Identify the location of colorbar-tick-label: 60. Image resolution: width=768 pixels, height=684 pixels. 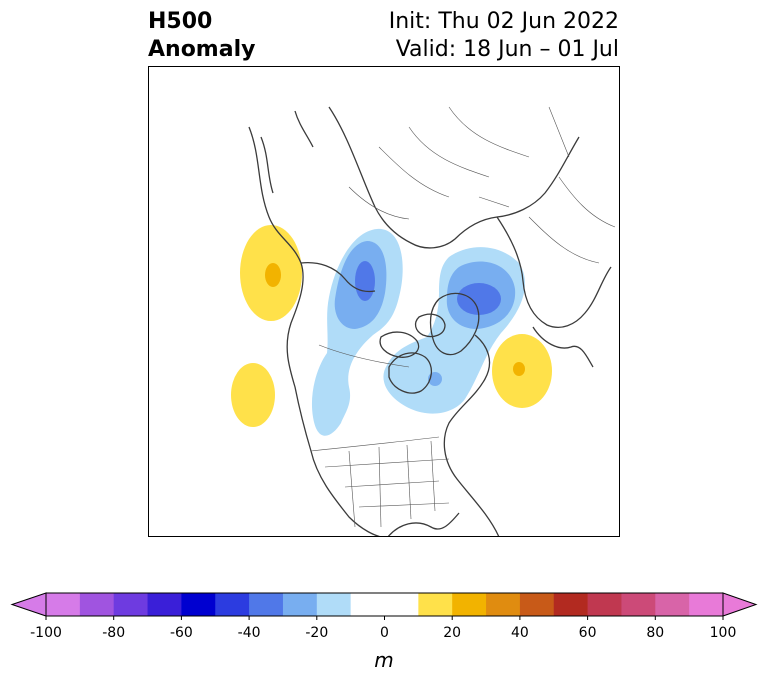
(587, 633).